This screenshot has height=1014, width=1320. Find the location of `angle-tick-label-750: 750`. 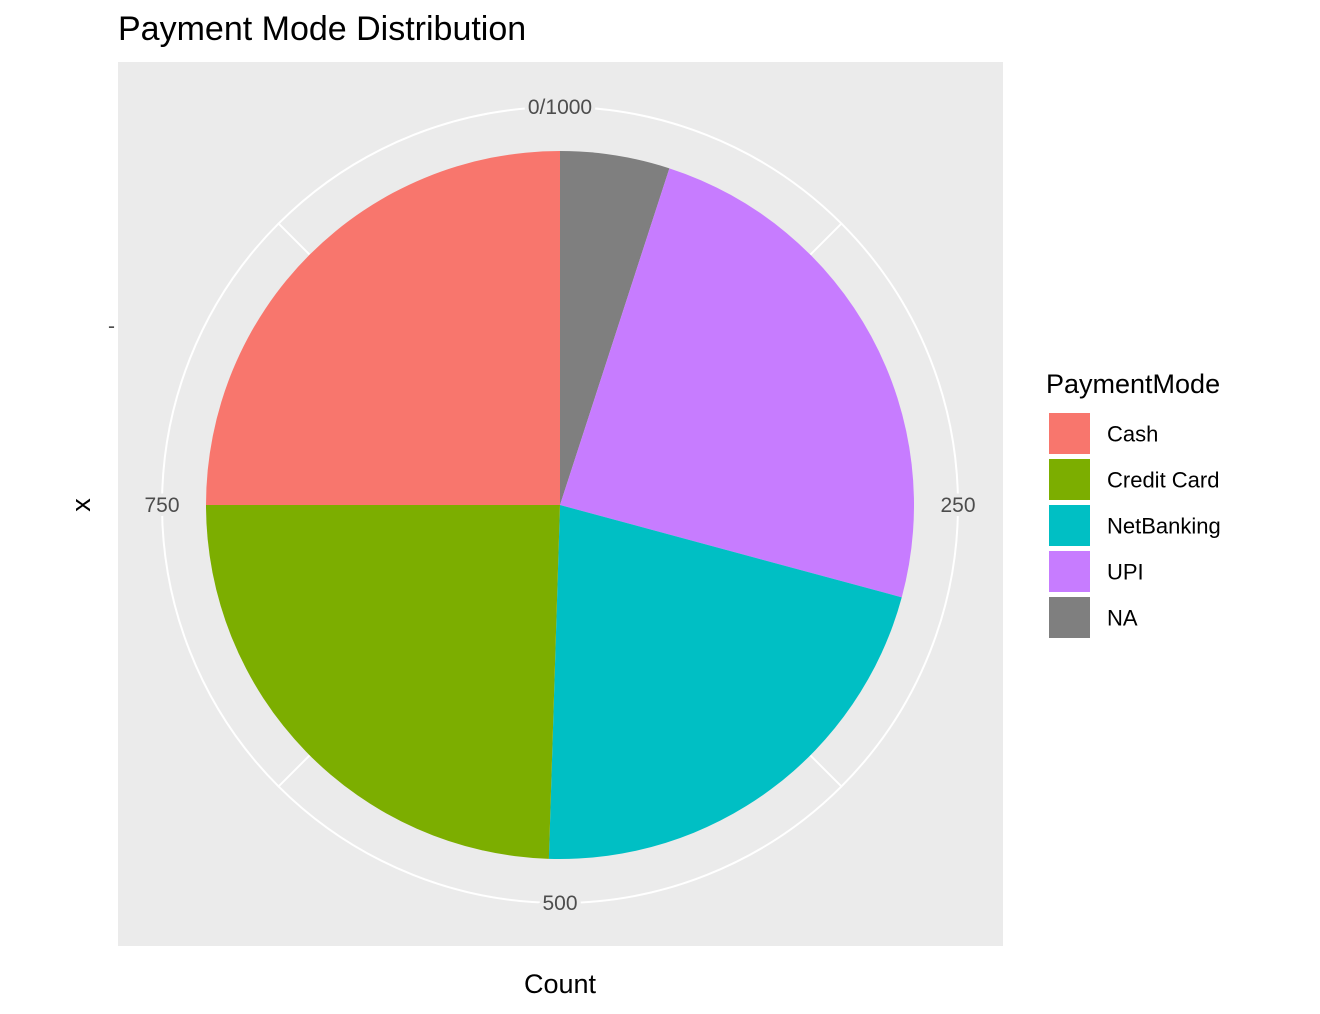

angle-tick-label-750: 750 is located at coordinates (161, 505).